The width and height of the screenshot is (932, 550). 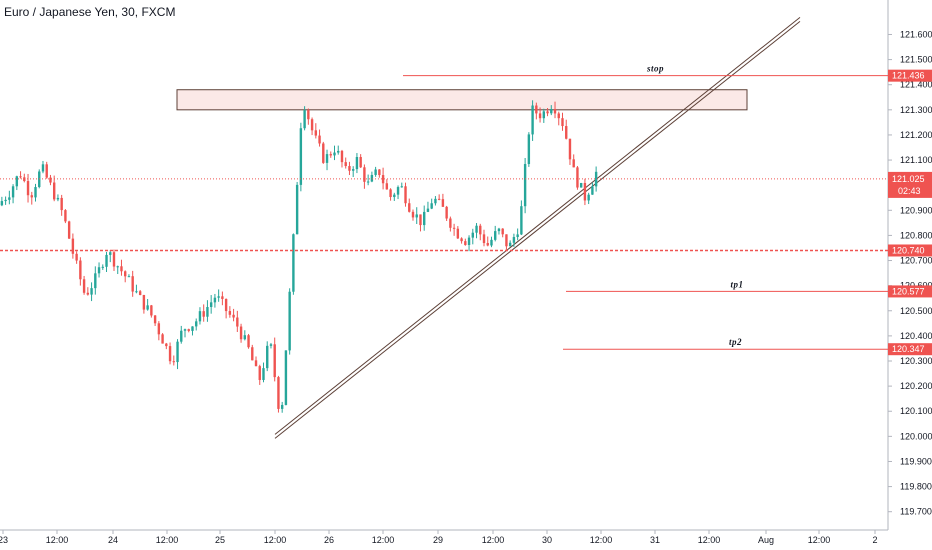 I want to click on y-tick-label: 119.800, so click(x=916, y=487).